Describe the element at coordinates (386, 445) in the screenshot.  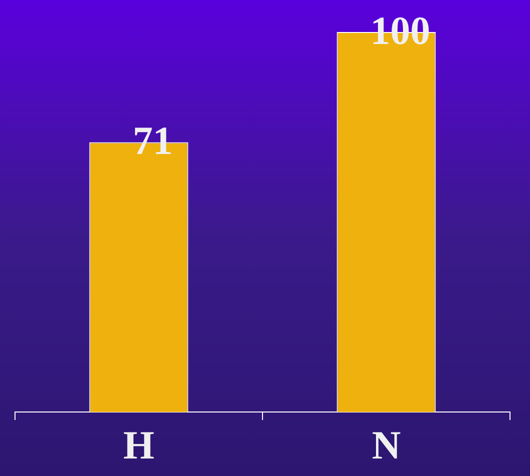
I see `x-tick-label: N` at that location.